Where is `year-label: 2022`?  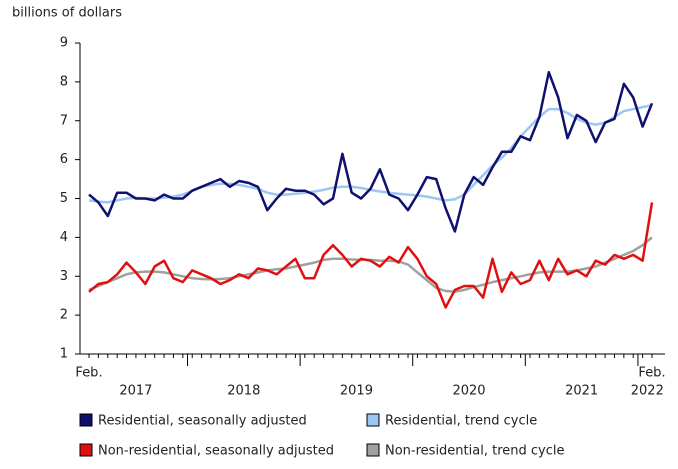 year-label: 2022 is located at coordinates (647, 391).